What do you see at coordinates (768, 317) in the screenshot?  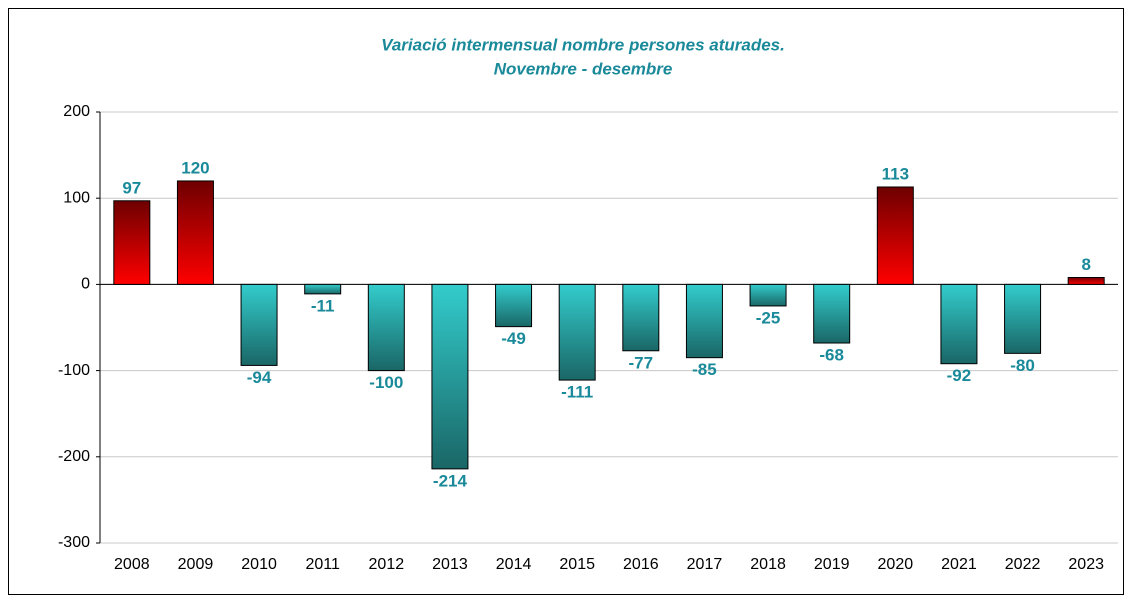 I see `value-label: -25` at bounding box center [768, 317].